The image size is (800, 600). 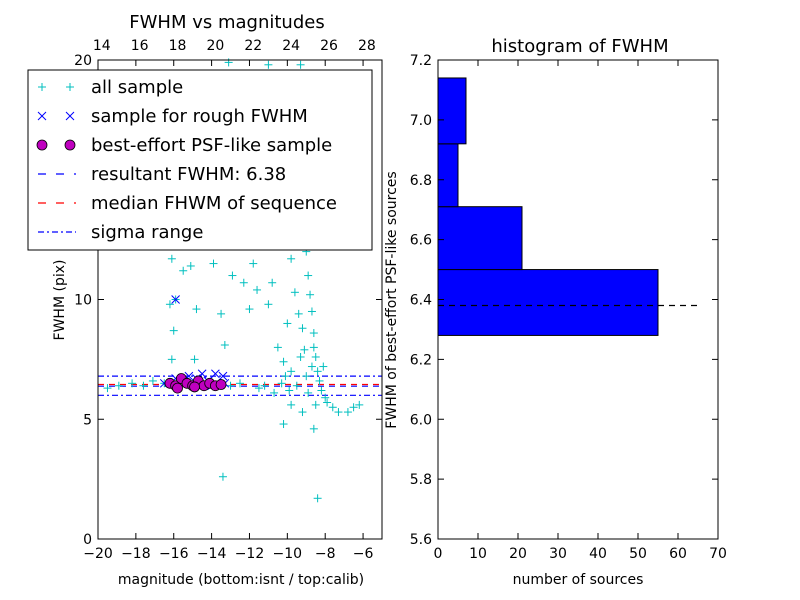 I want to click on legend-entry: sigma range, so click(x=120, y=232).